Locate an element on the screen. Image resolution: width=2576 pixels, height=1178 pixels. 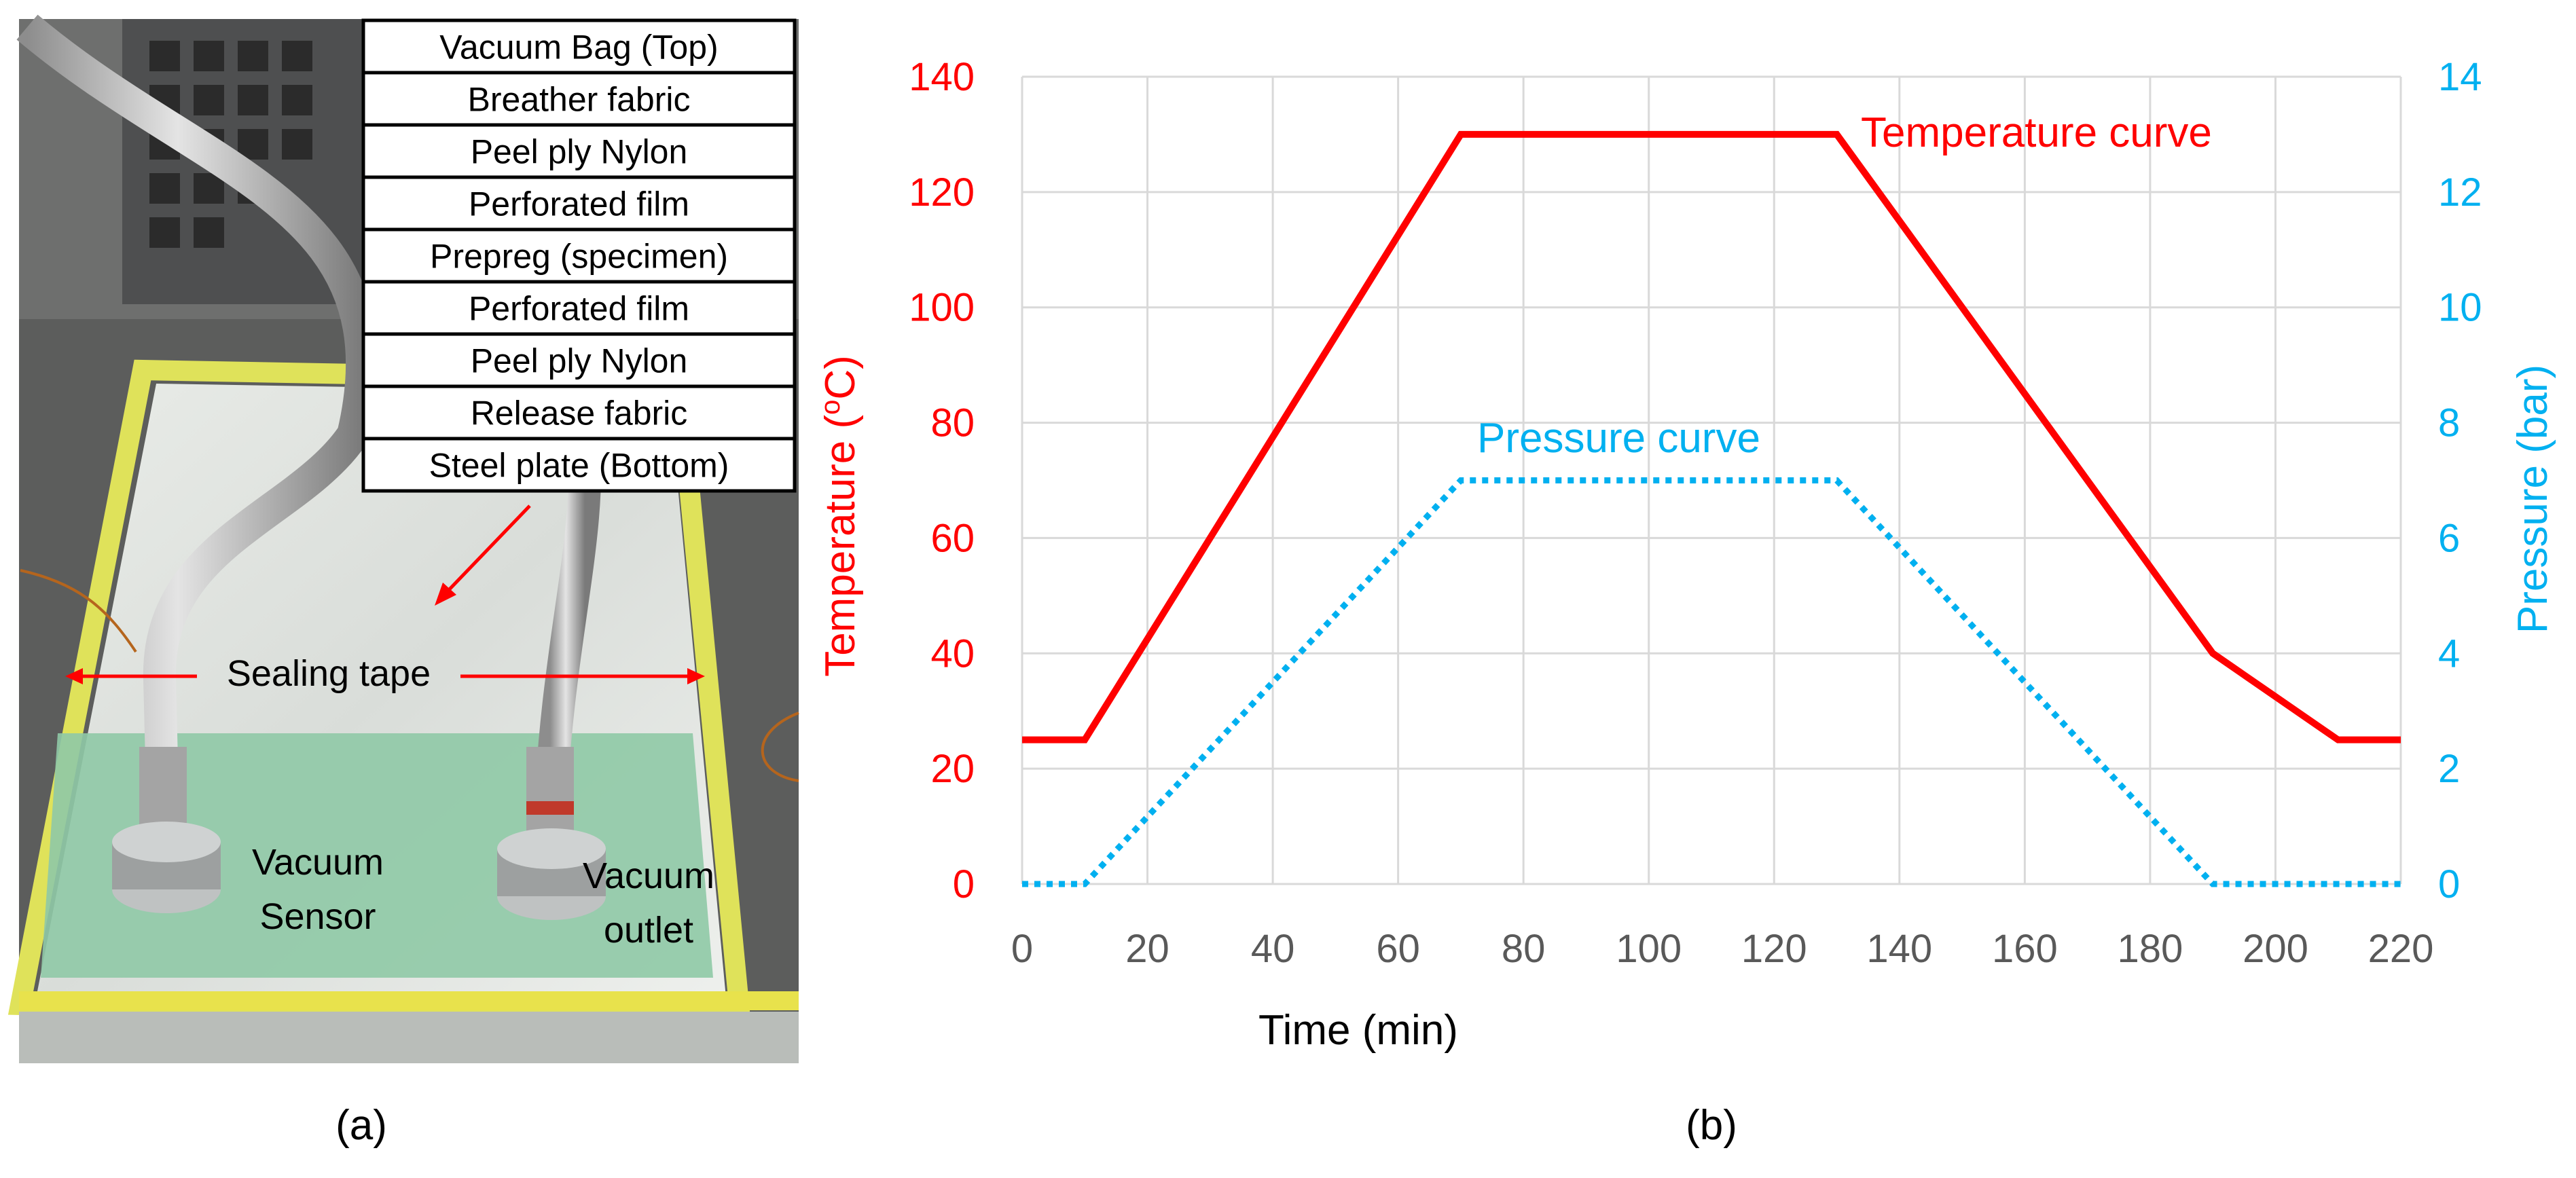
left-y-axis-label-main: Temperature ( is located at coordinates (840, 546).